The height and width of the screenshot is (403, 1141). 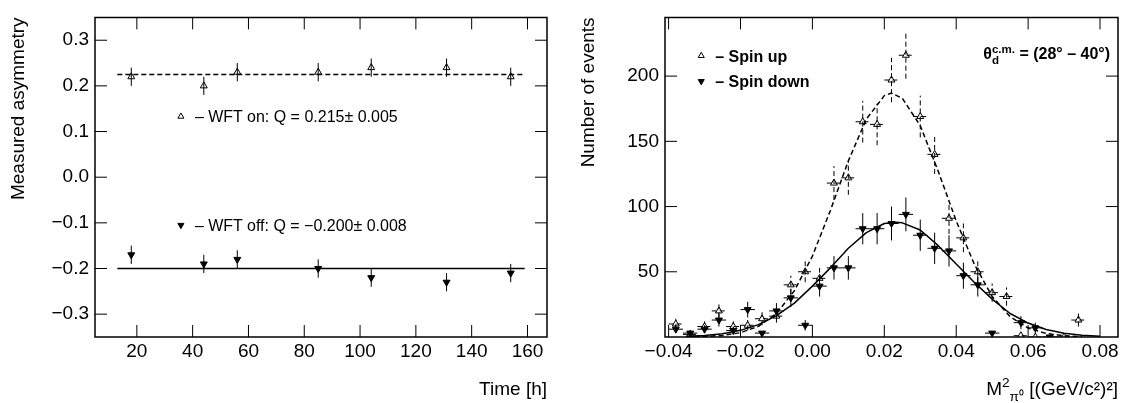 What do you see at coordinates (643, 140) in the screenshot?
I see `y-tick-label: 150` at bounding box center [643, 140].